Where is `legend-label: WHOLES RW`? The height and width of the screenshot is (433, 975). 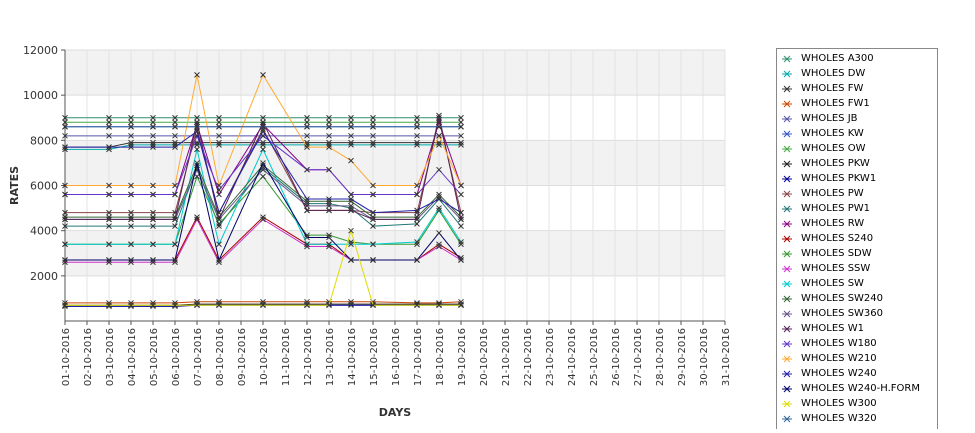 legend-label: WHOLES RW is located at coordinates (833, 223).